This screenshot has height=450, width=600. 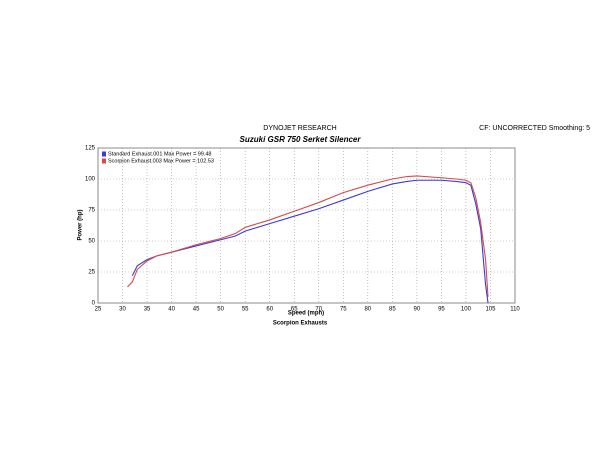 What do you see at coordinates (98, 310) in the screenshot?
I see `x-tick-label: 25` at bounding box center [98, 310].